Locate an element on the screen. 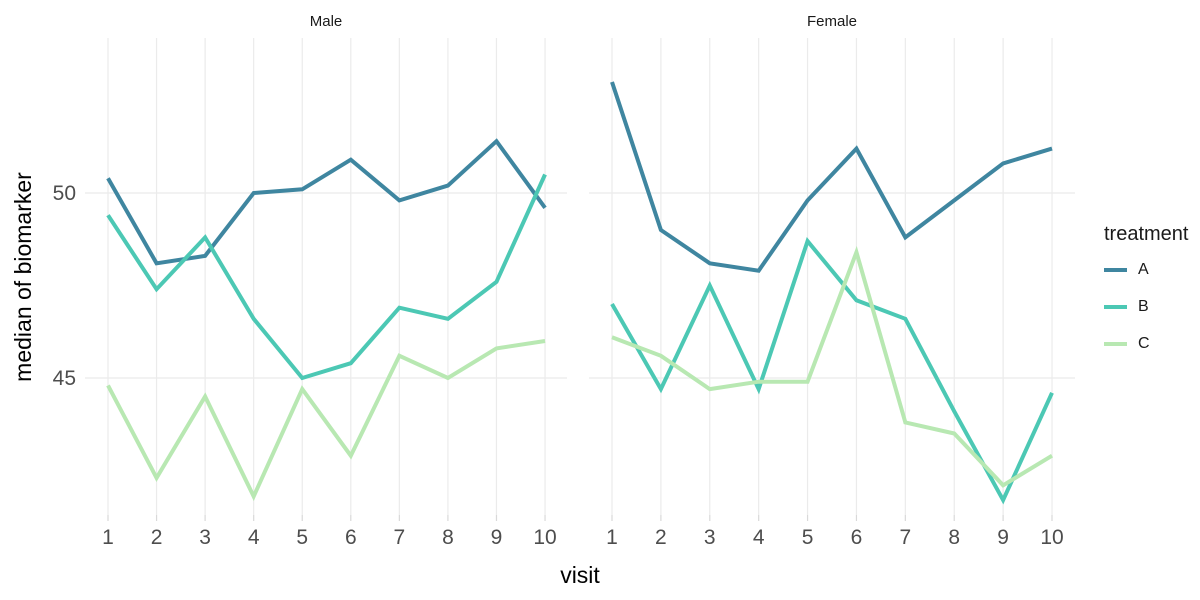 Image resolution: width=1200 pixels, height=600 pixels. x-axis-title: visit is located at coordinates (580, 575).